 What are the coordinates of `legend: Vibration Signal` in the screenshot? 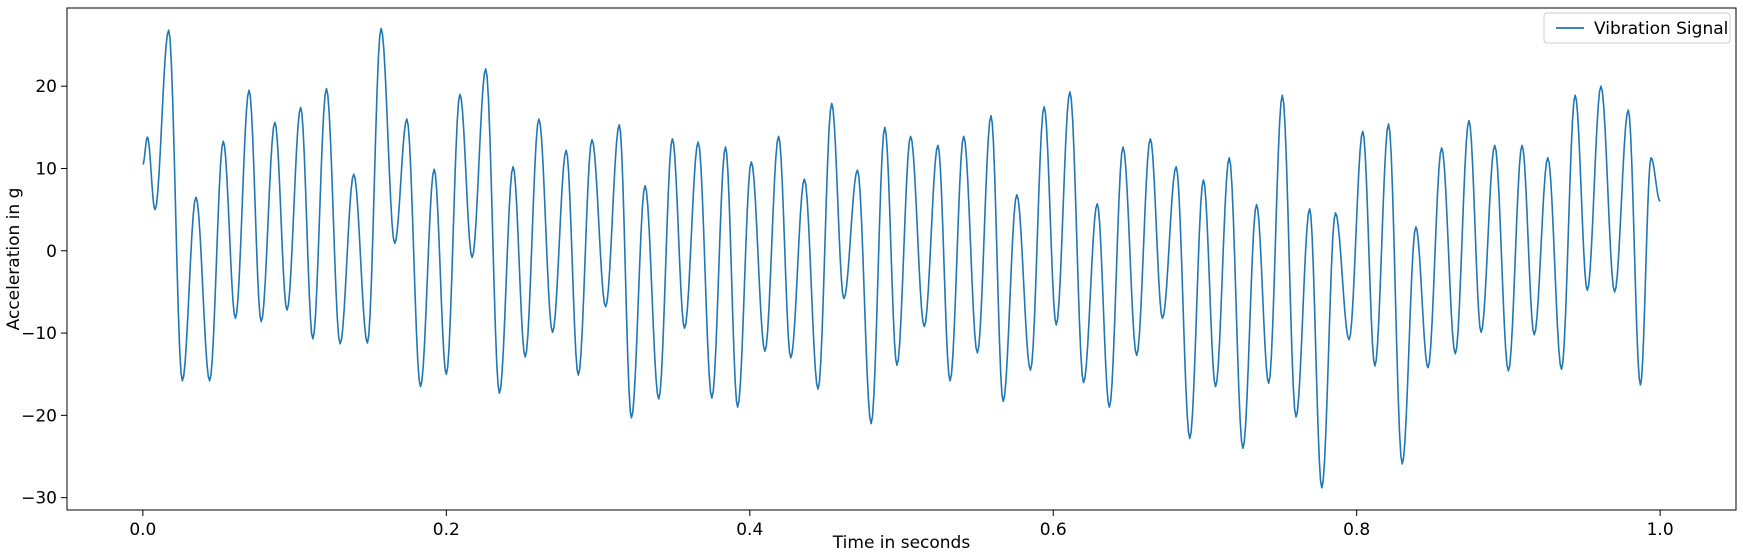 It's located at (1637, 28).